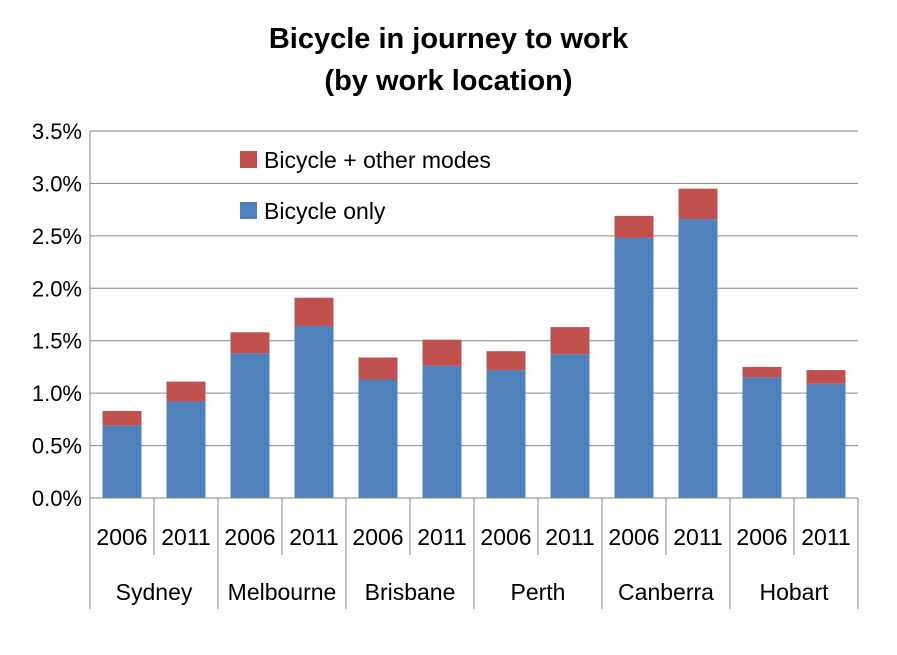 This screenshot has height=655, width=897. Describe the element at coordinates (325, 211) in the screenshot. I see `legend-label: Bicycle only` at that location.